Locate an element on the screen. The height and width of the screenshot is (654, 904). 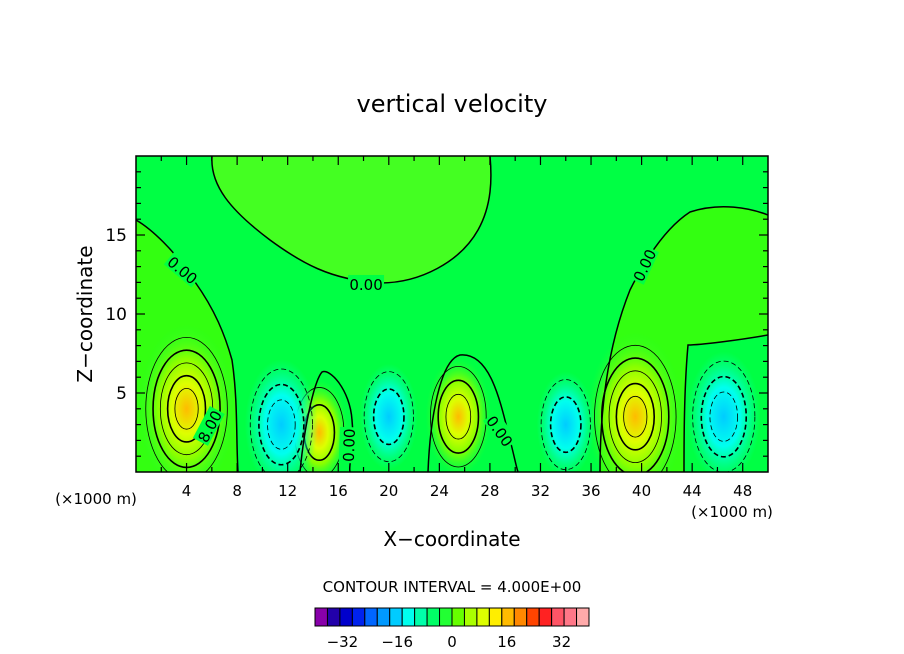
zero-contour-line-right-low is located at coordinates (725, 403).